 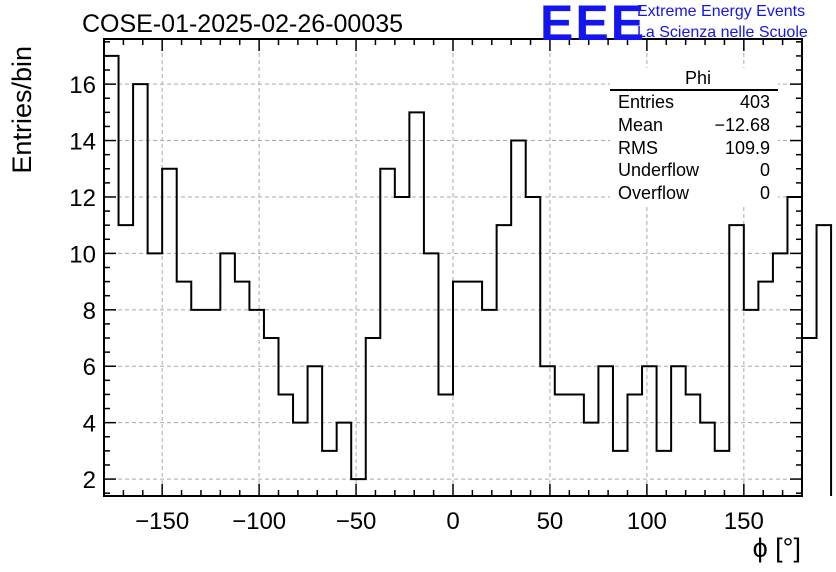 What do you see at coordinates (754, 102) in the screenshot?
I see `stats-value: 403` at bounding box center [754, 102].